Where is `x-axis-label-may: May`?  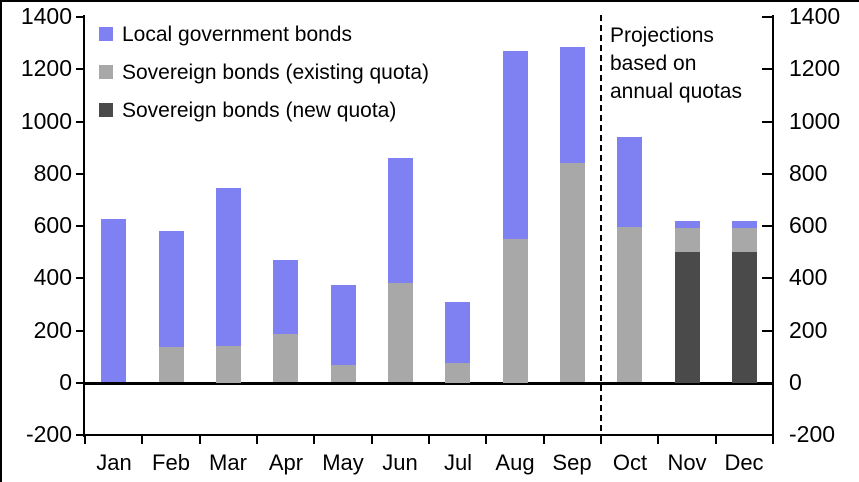 x-axis-label-may: May is located at coordinates (343, 462).